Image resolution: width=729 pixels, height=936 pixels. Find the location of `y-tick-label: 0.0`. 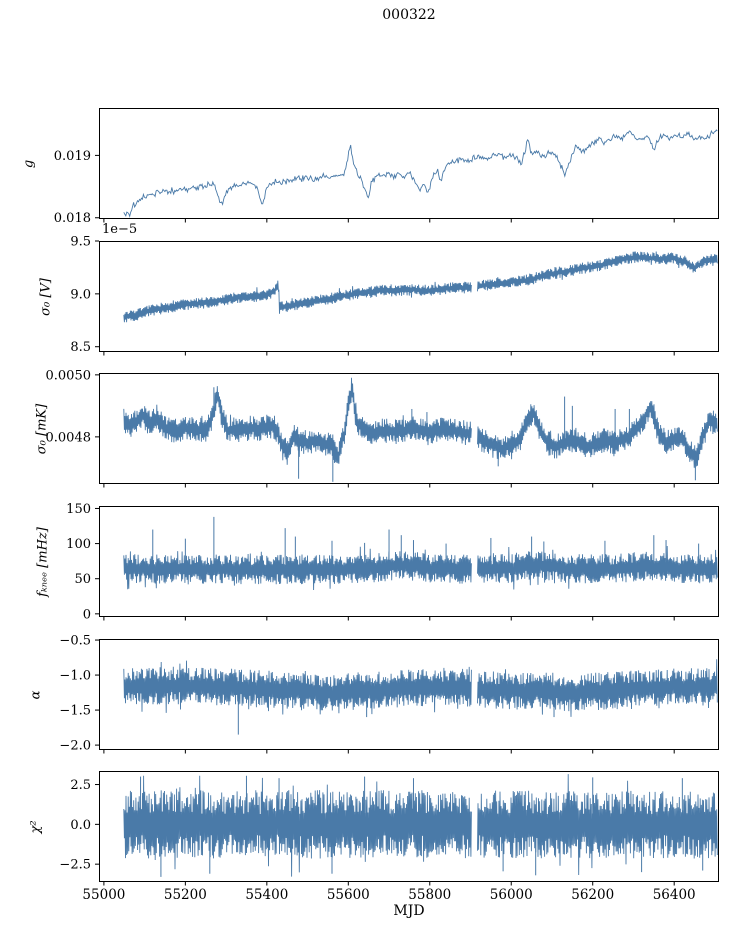

y-tick-label: 0.0 is located at coordinates (80, 825).